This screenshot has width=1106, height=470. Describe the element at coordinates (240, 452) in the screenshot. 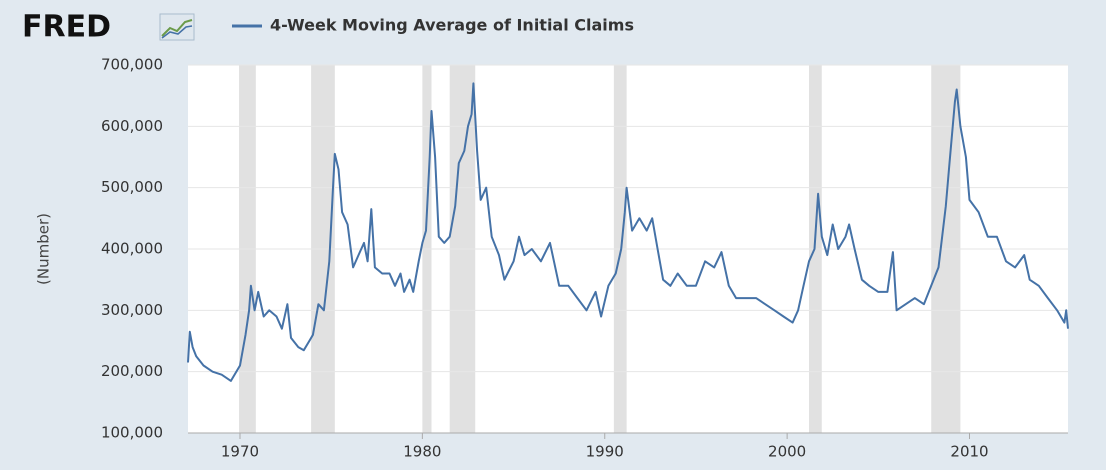

I see `x-tick-label: 1970` at that location.